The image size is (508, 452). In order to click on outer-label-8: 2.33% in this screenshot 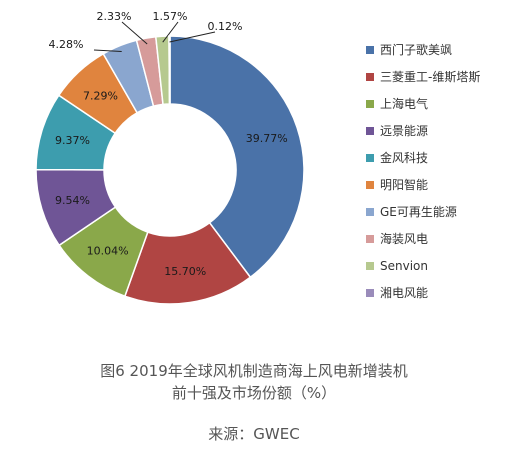, I will do `click(114, 16)`.